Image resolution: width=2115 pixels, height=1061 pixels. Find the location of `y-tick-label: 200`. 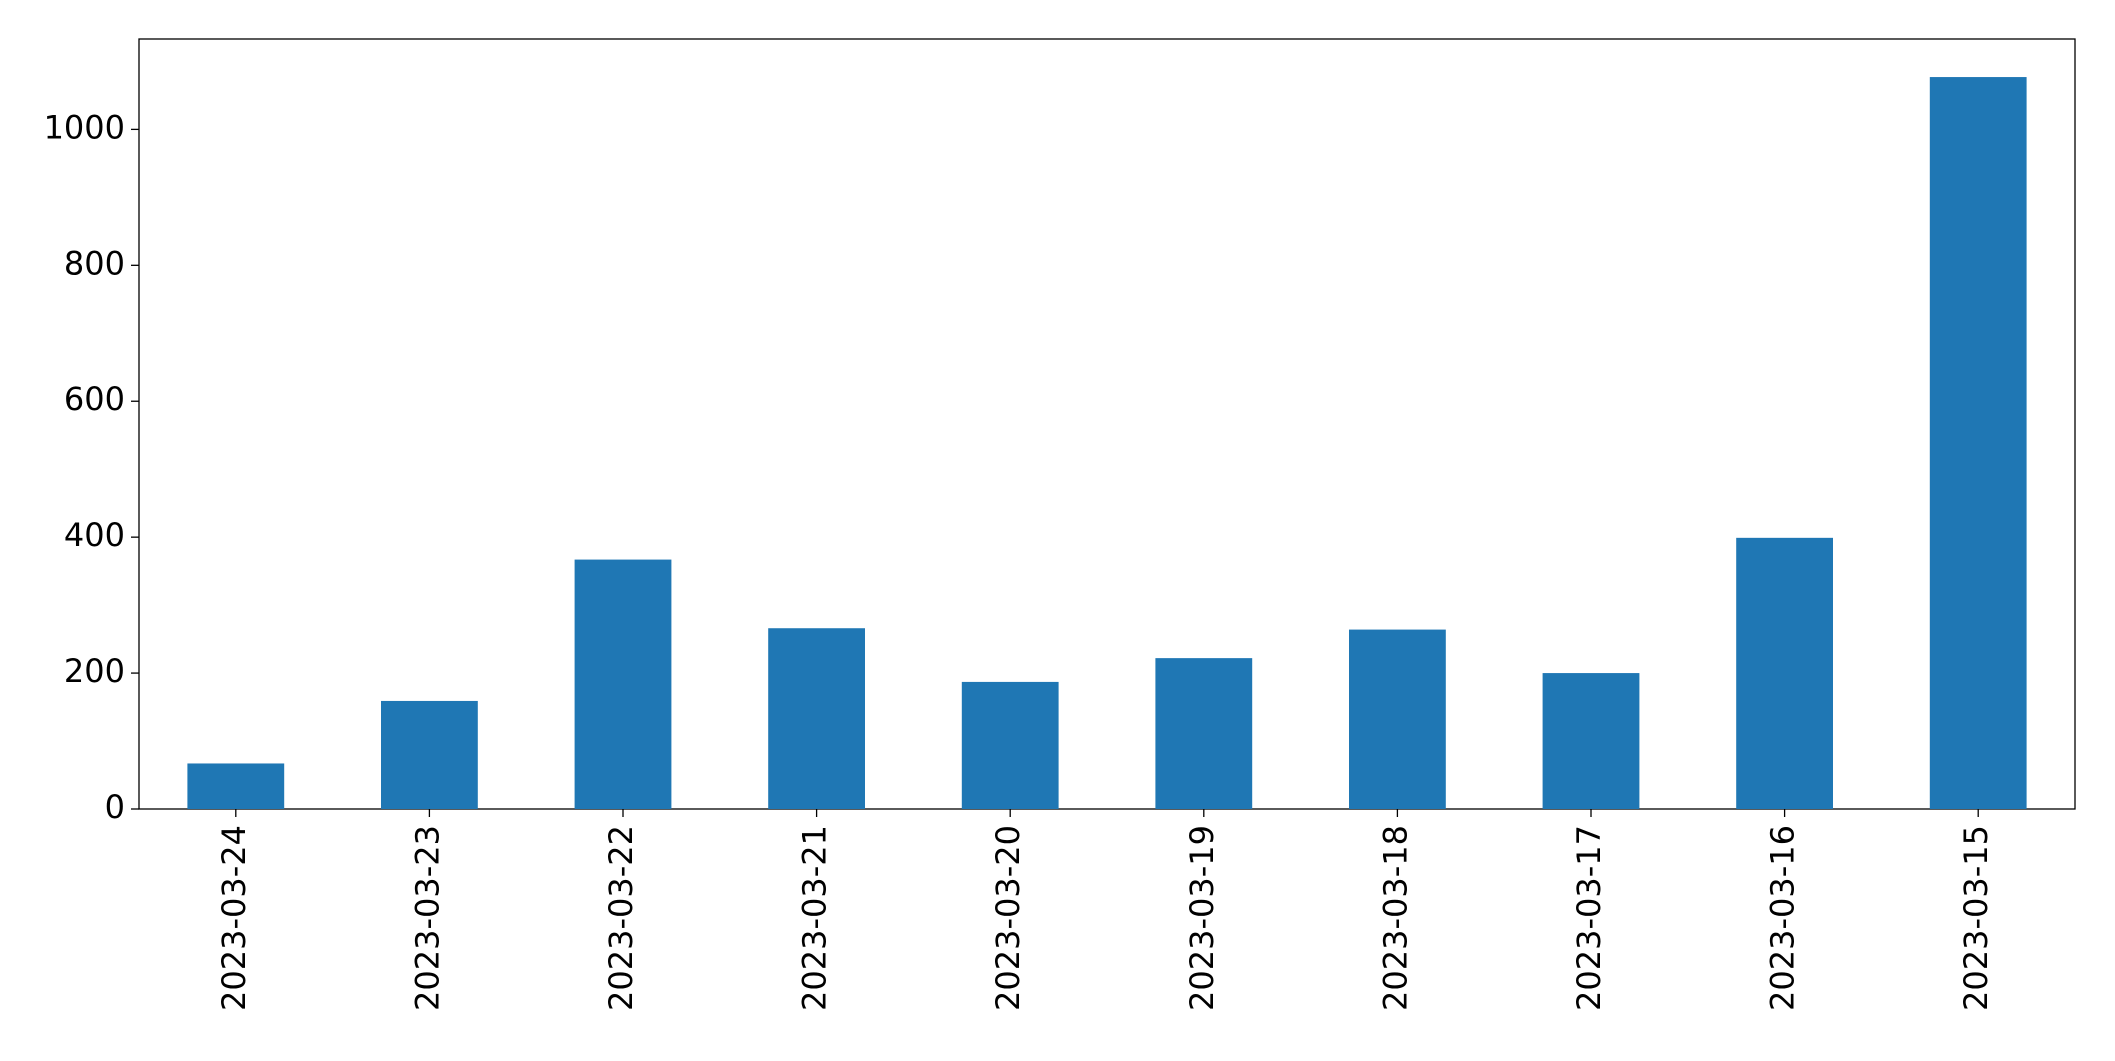

y-tick-label: 200 is located at coordinates (94, 671).